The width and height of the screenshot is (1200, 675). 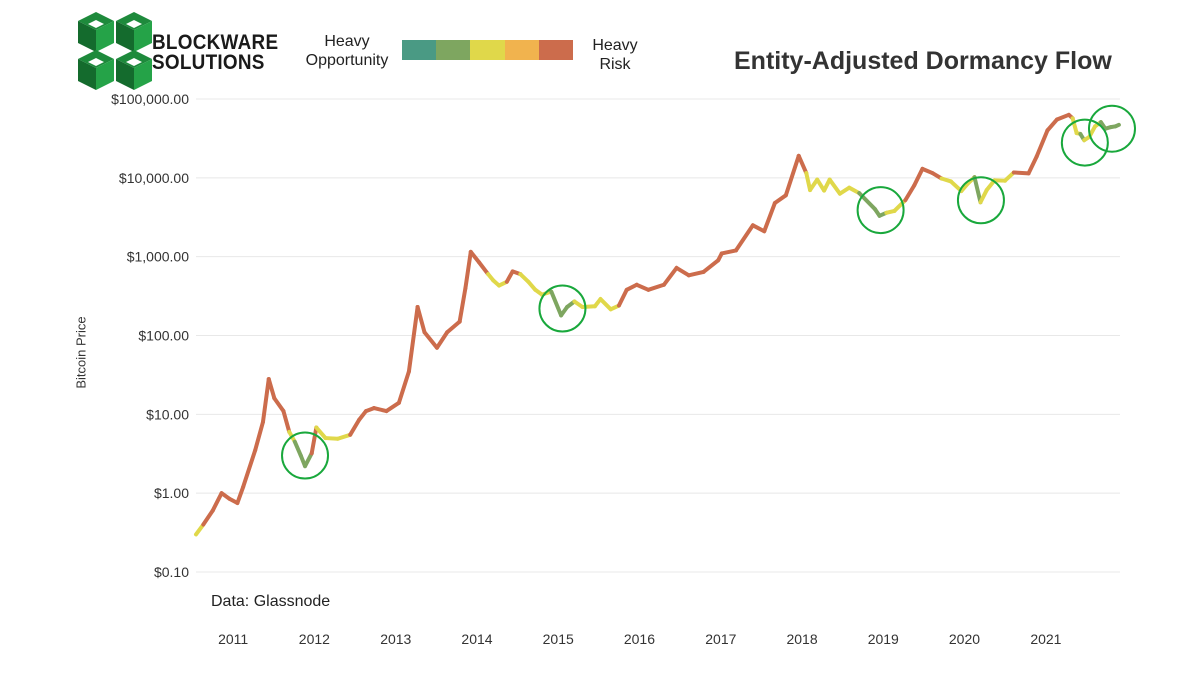 I want to click on x-tick-label: 2011, so click(x=233, y=639).